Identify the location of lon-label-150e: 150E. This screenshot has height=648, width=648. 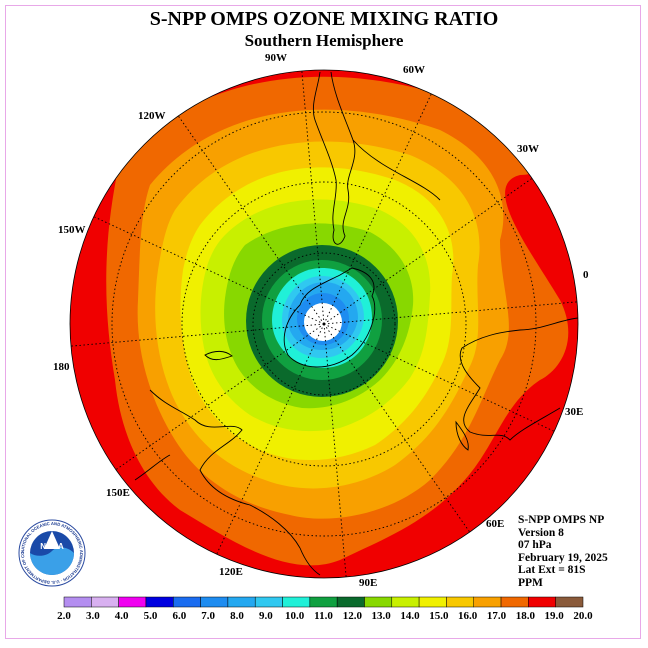
(118, 493).